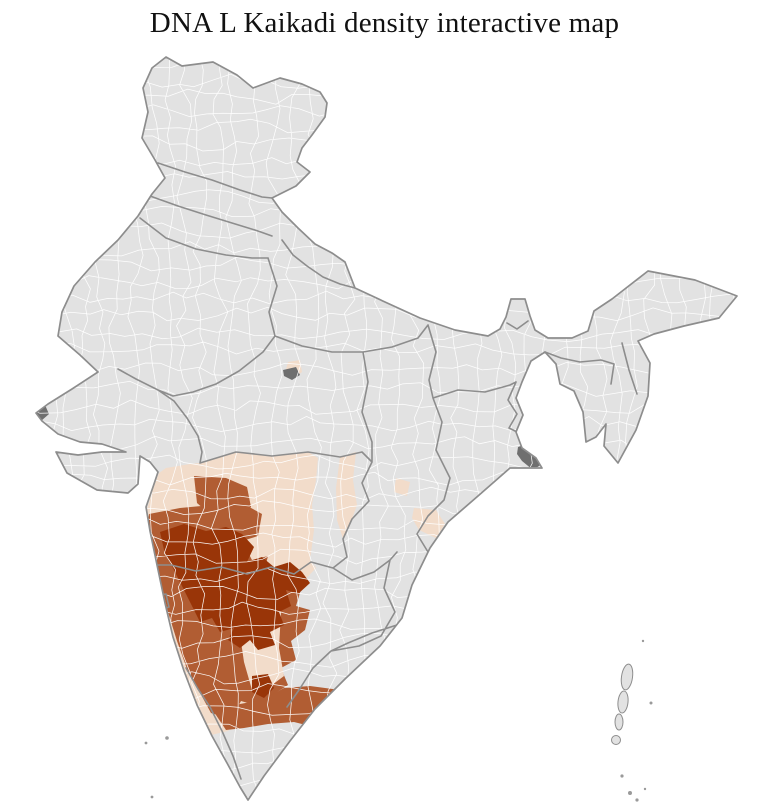  I want to click on andaman-nicobar-islands, so click(632, 720).